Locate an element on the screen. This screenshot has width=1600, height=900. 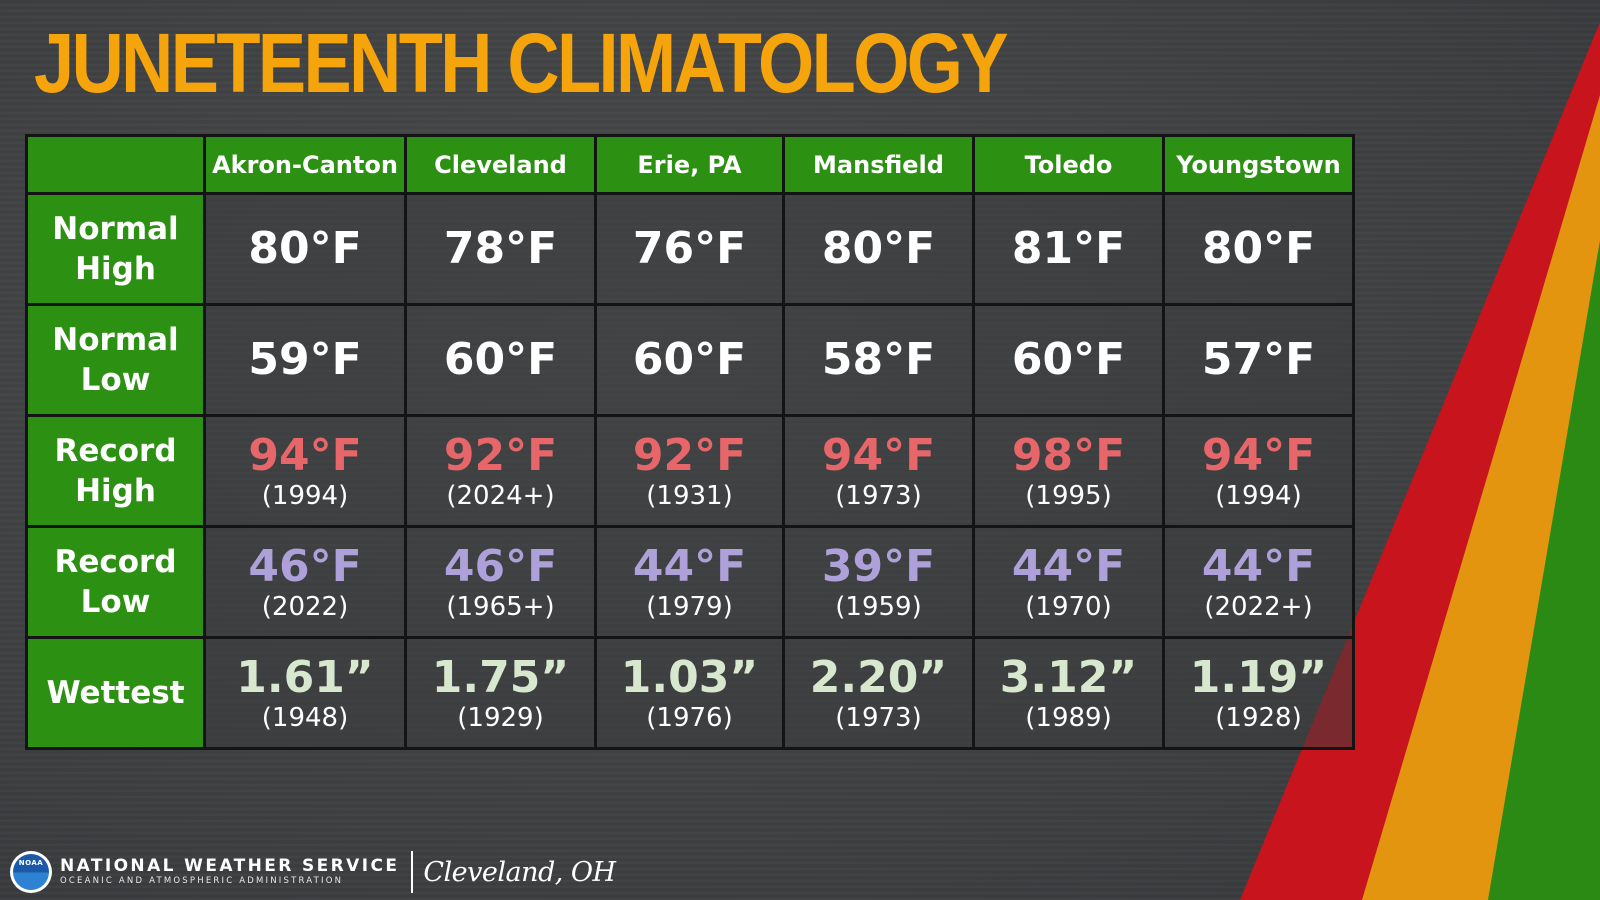
table-cell: 46°F (1965+) is located at coordinates (500, 582).